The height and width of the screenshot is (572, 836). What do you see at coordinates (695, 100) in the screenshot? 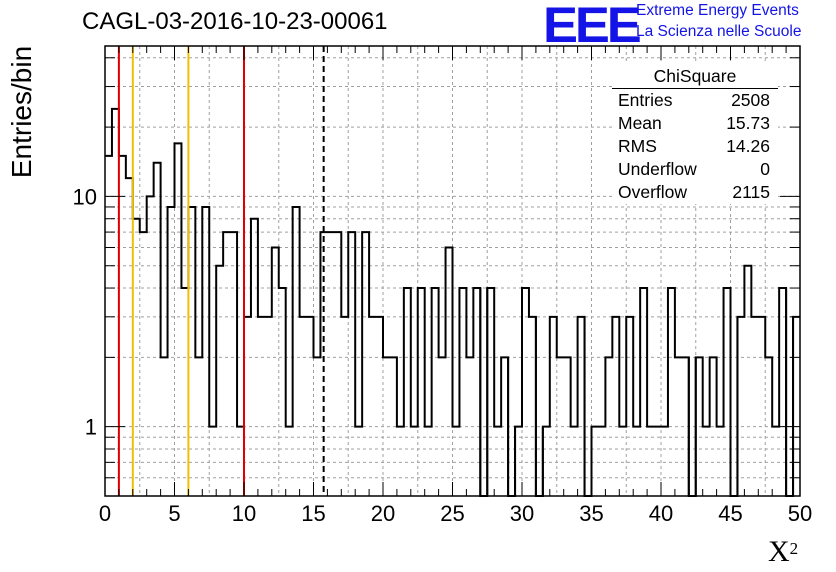
I see `stats-row: Entries 2508` at bounding box center [695, 100].